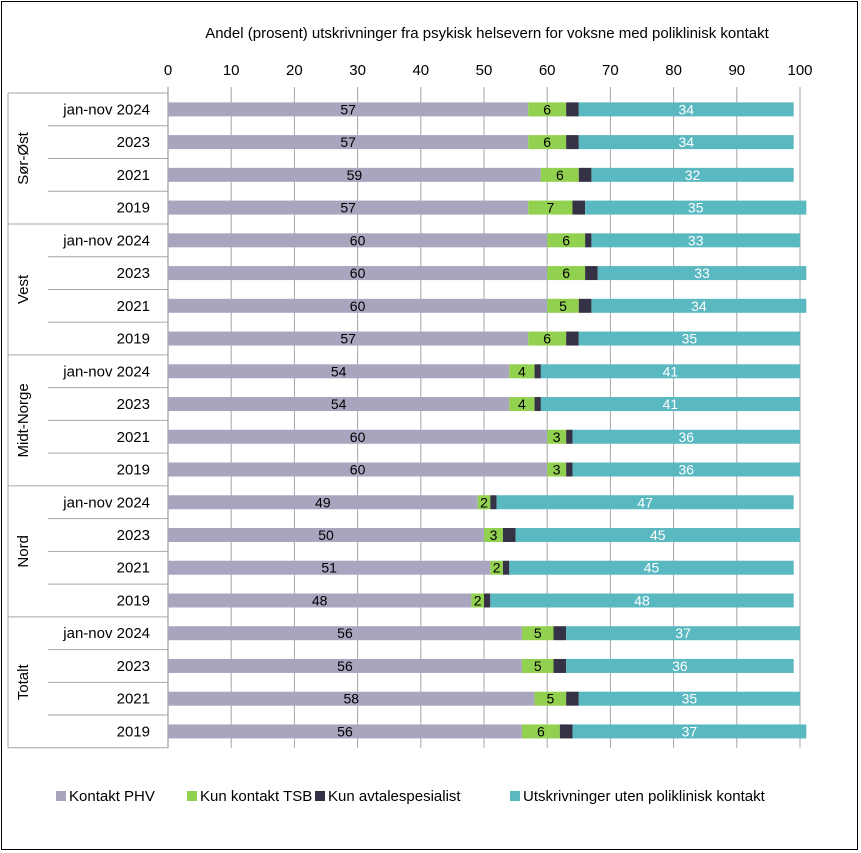  Describe the element at coordinates (351, 699) in the screenshot. I see `data-label: 58` at that location.